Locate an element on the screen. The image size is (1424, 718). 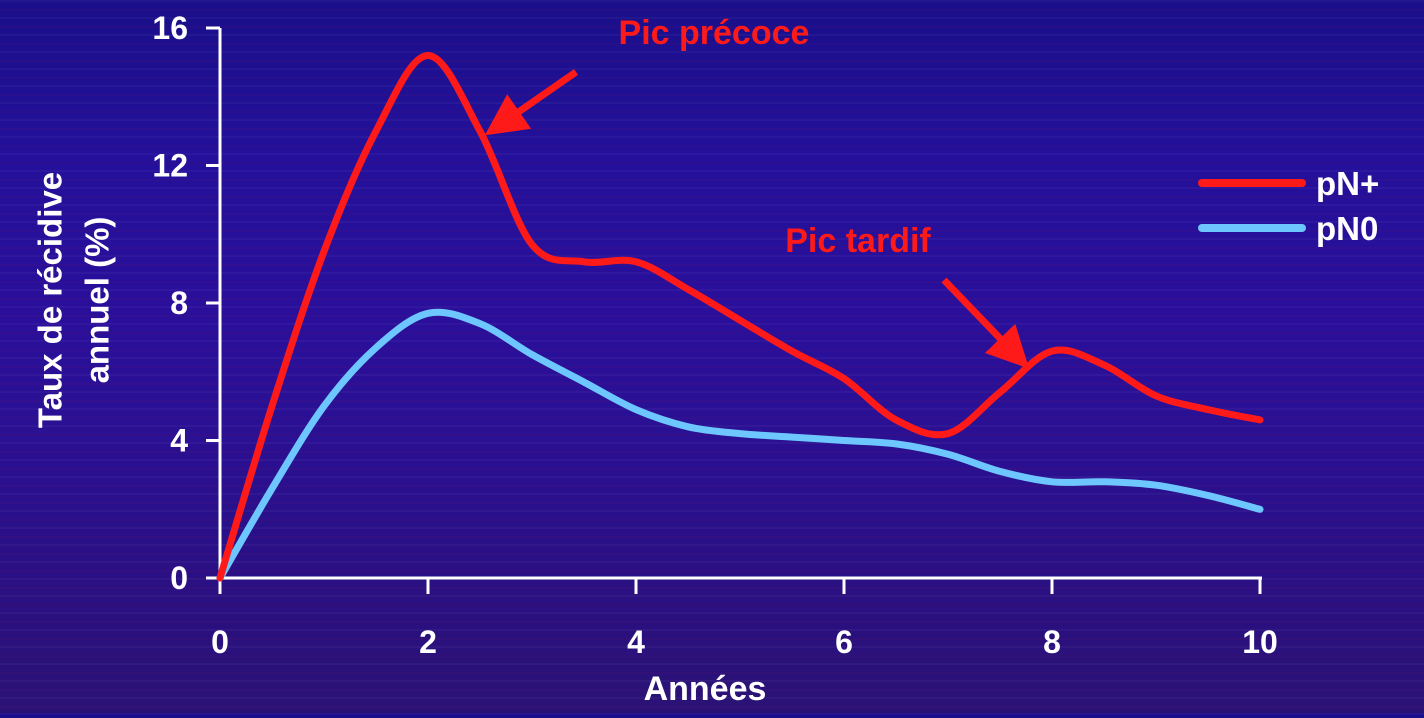
y-tick-label: 4 is located at coordinates (179, 441).